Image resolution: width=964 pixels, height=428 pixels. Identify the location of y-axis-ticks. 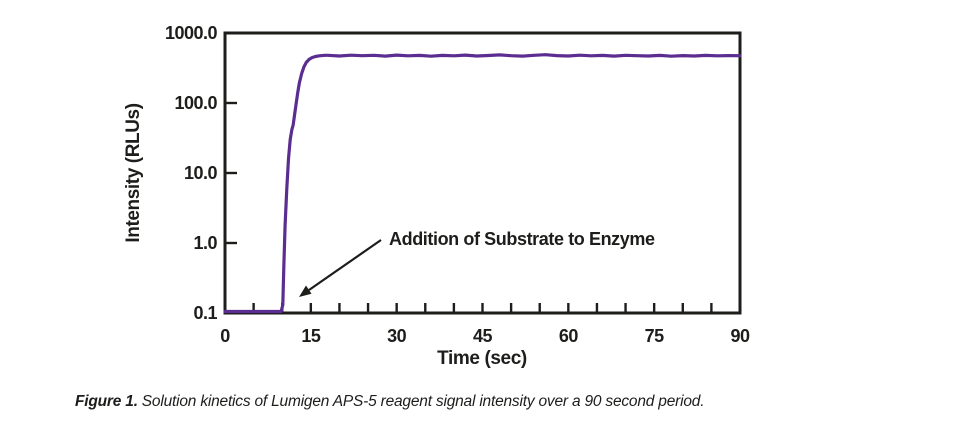
(231, 173).